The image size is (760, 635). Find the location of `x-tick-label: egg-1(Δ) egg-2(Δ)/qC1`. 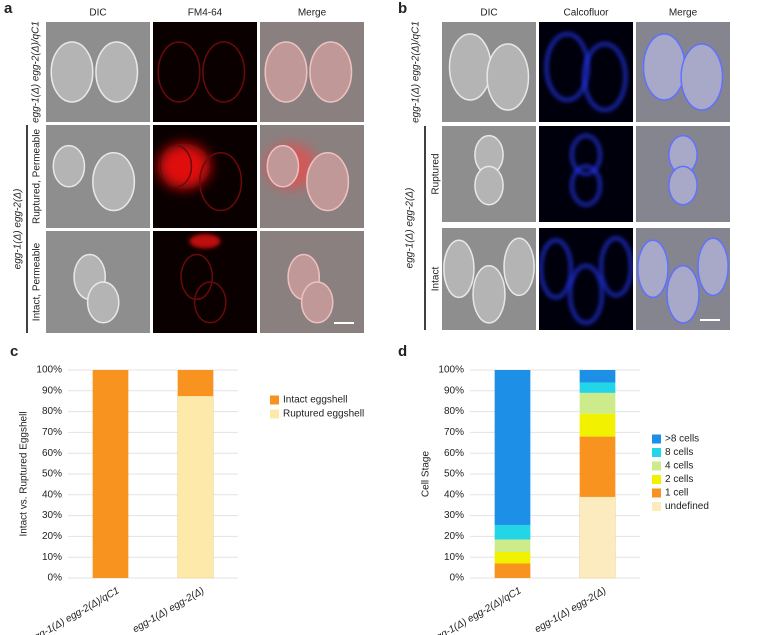

x-tick-label: egg-1(Δ) egg-2(Δ)/qC1 is located at coordinates (75, 610).